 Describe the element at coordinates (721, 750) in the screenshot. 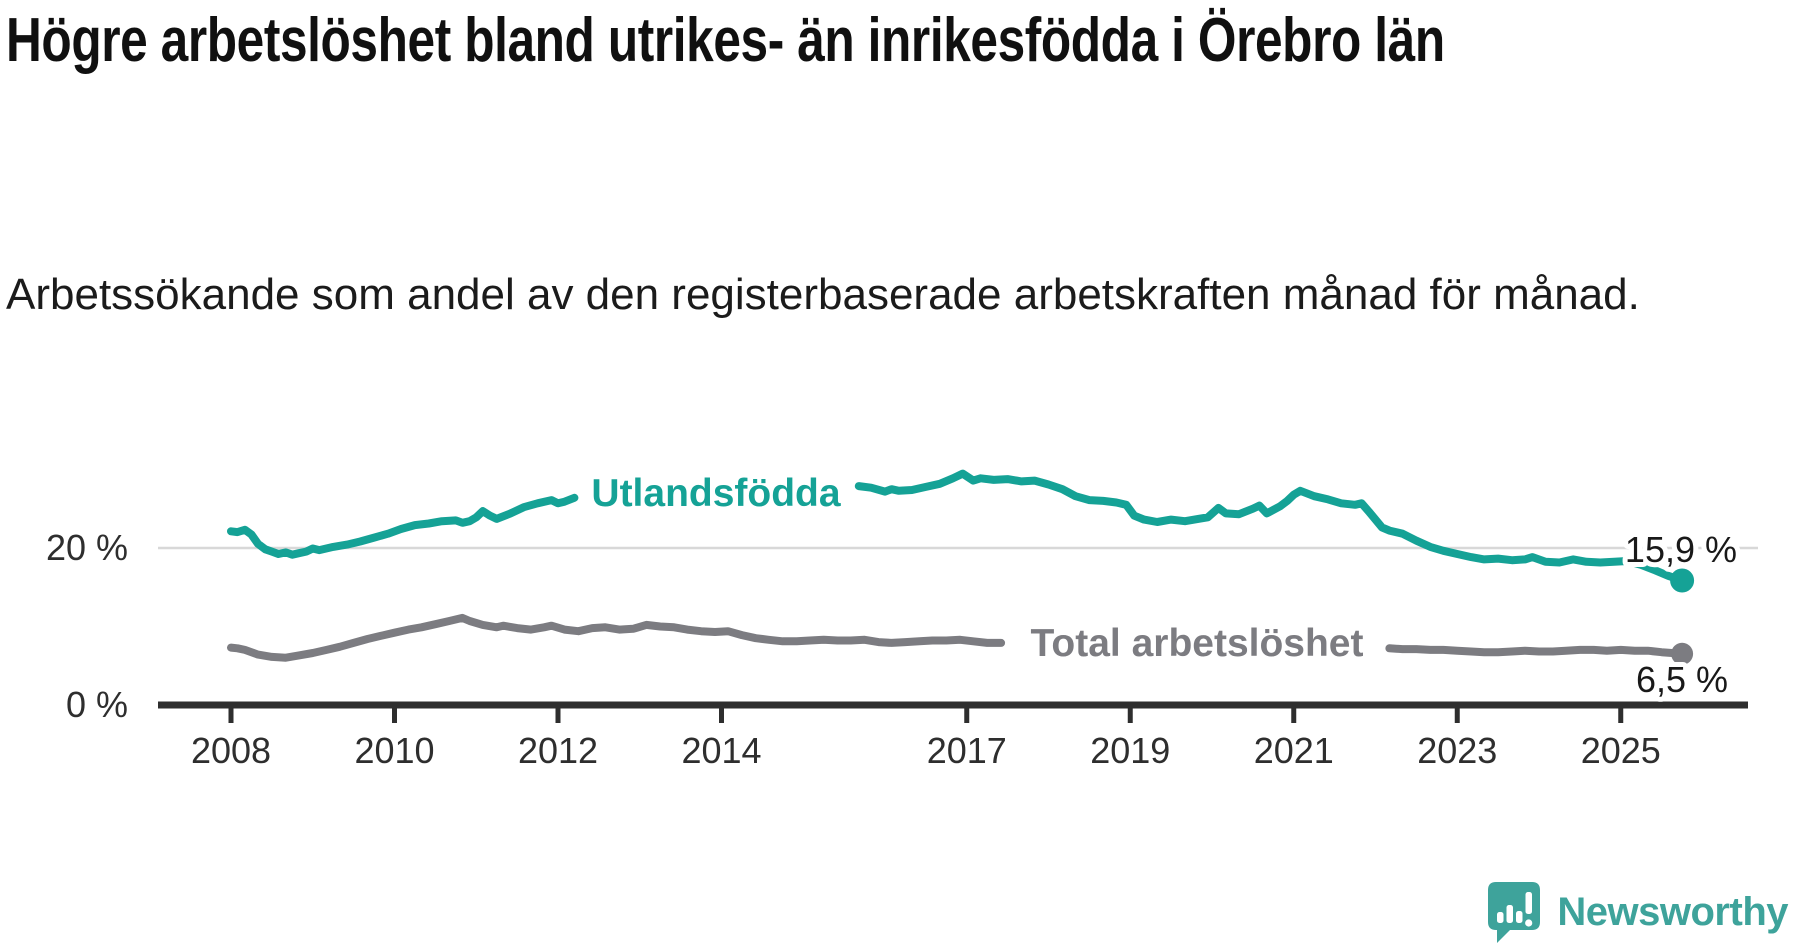

I see `x-tick-label: 2014` at that location.